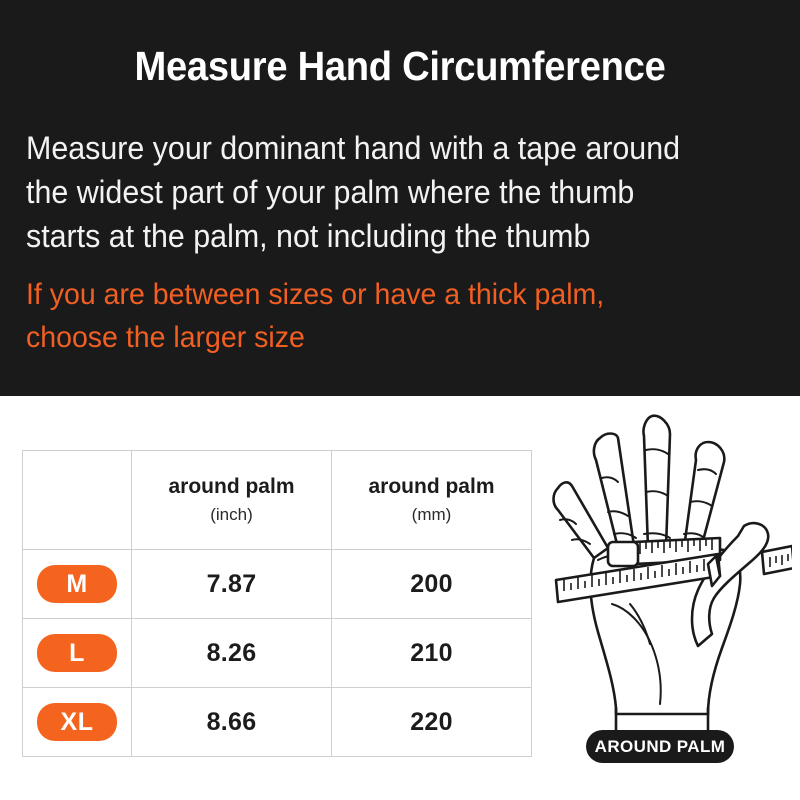 This screenshot has width=800, height=800. I want to click on cell-mm: 220, so click(431, 722).